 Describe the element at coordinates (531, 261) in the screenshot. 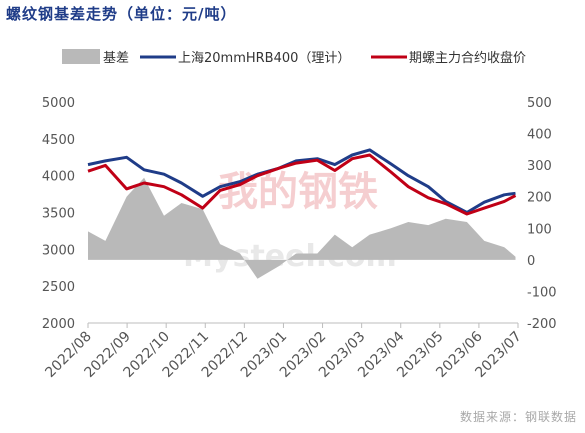

I see `y-right-tick-label: 0` at that location.